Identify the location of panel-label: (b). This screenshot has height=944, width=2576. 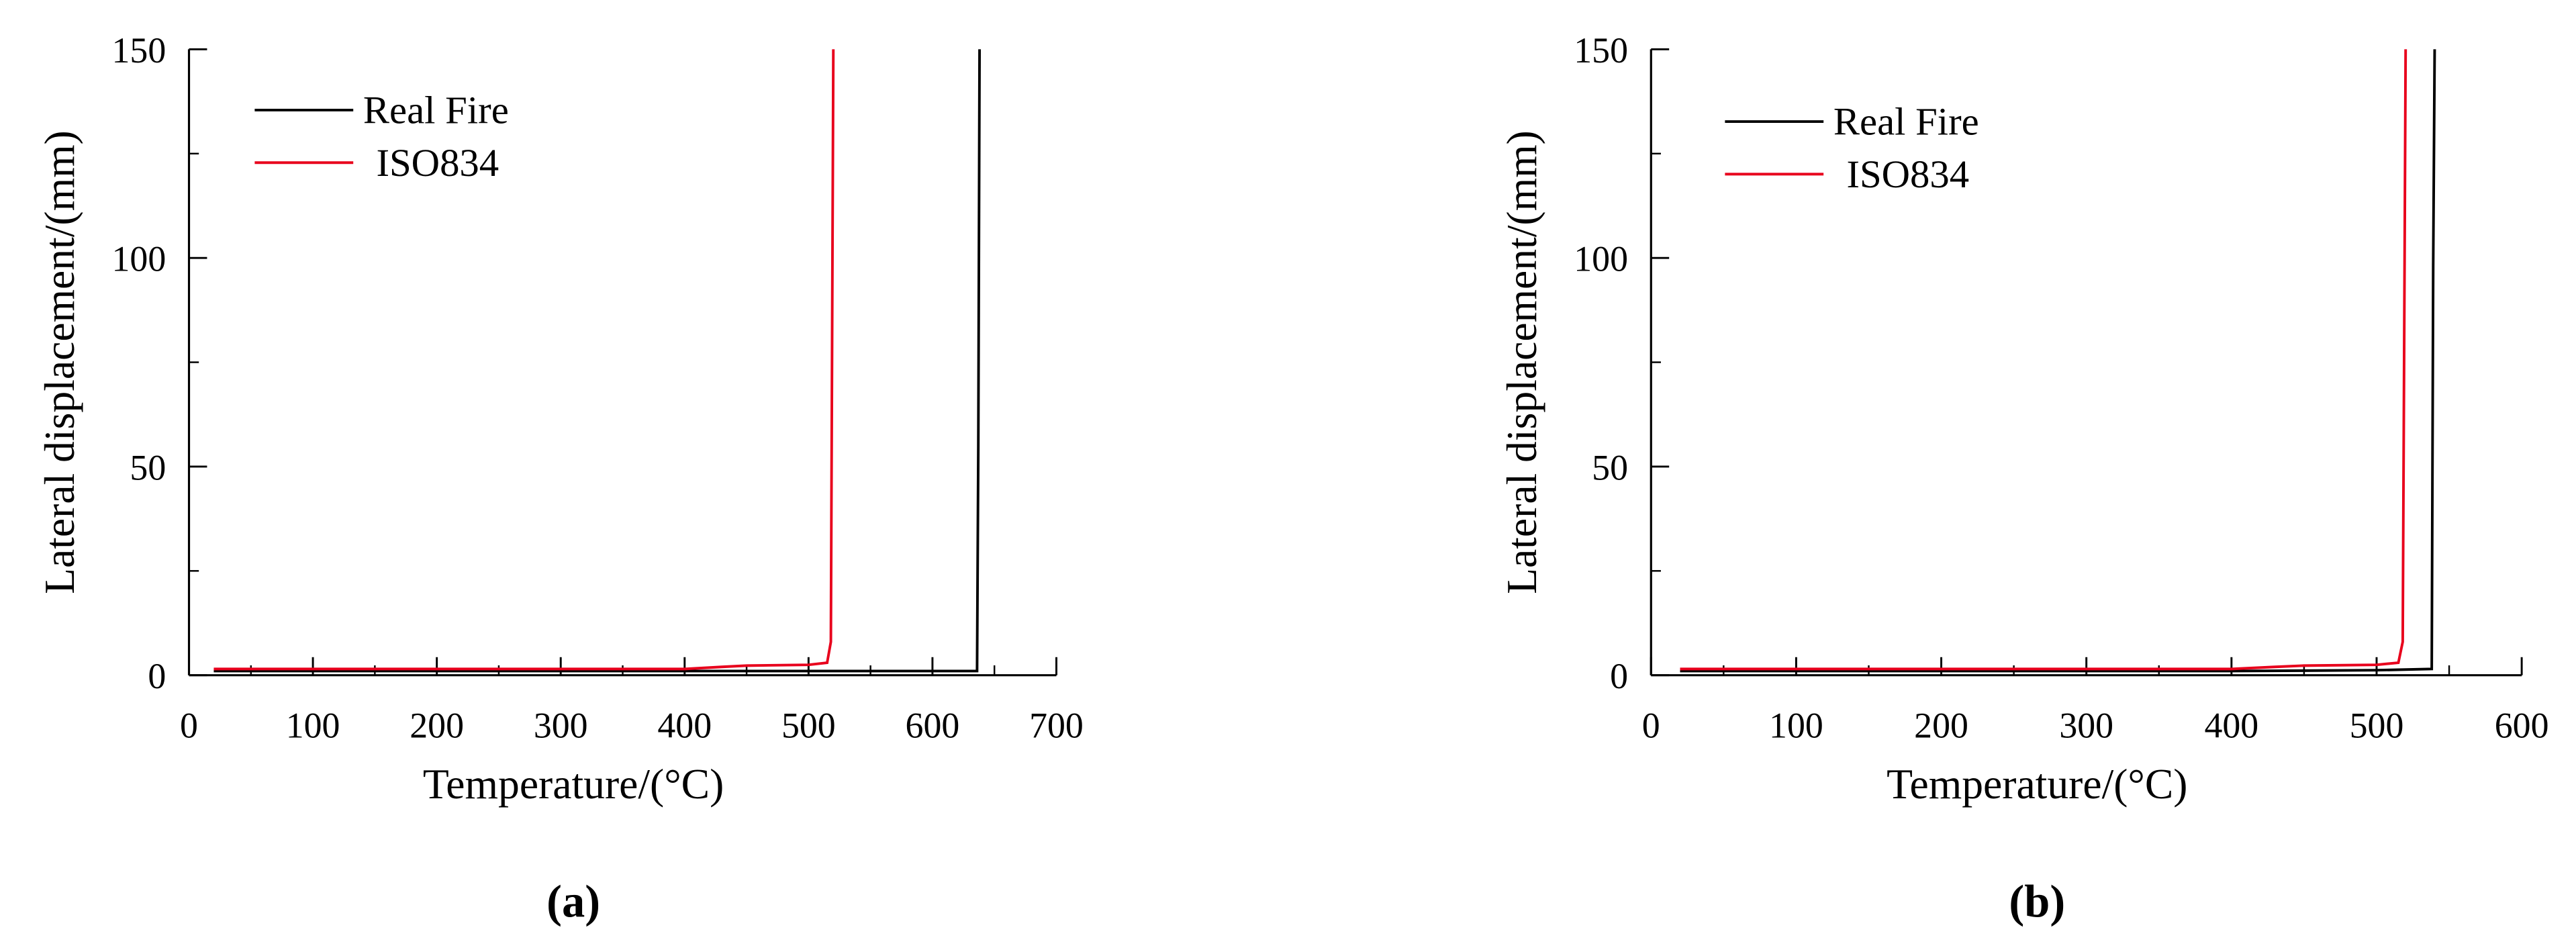
(2037, 901).